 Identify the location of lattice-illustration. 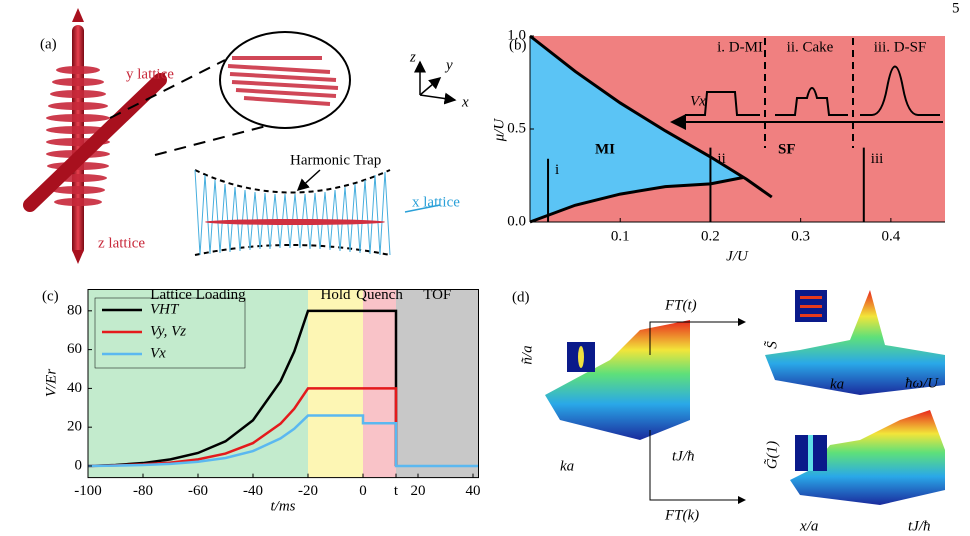
(95, 136).